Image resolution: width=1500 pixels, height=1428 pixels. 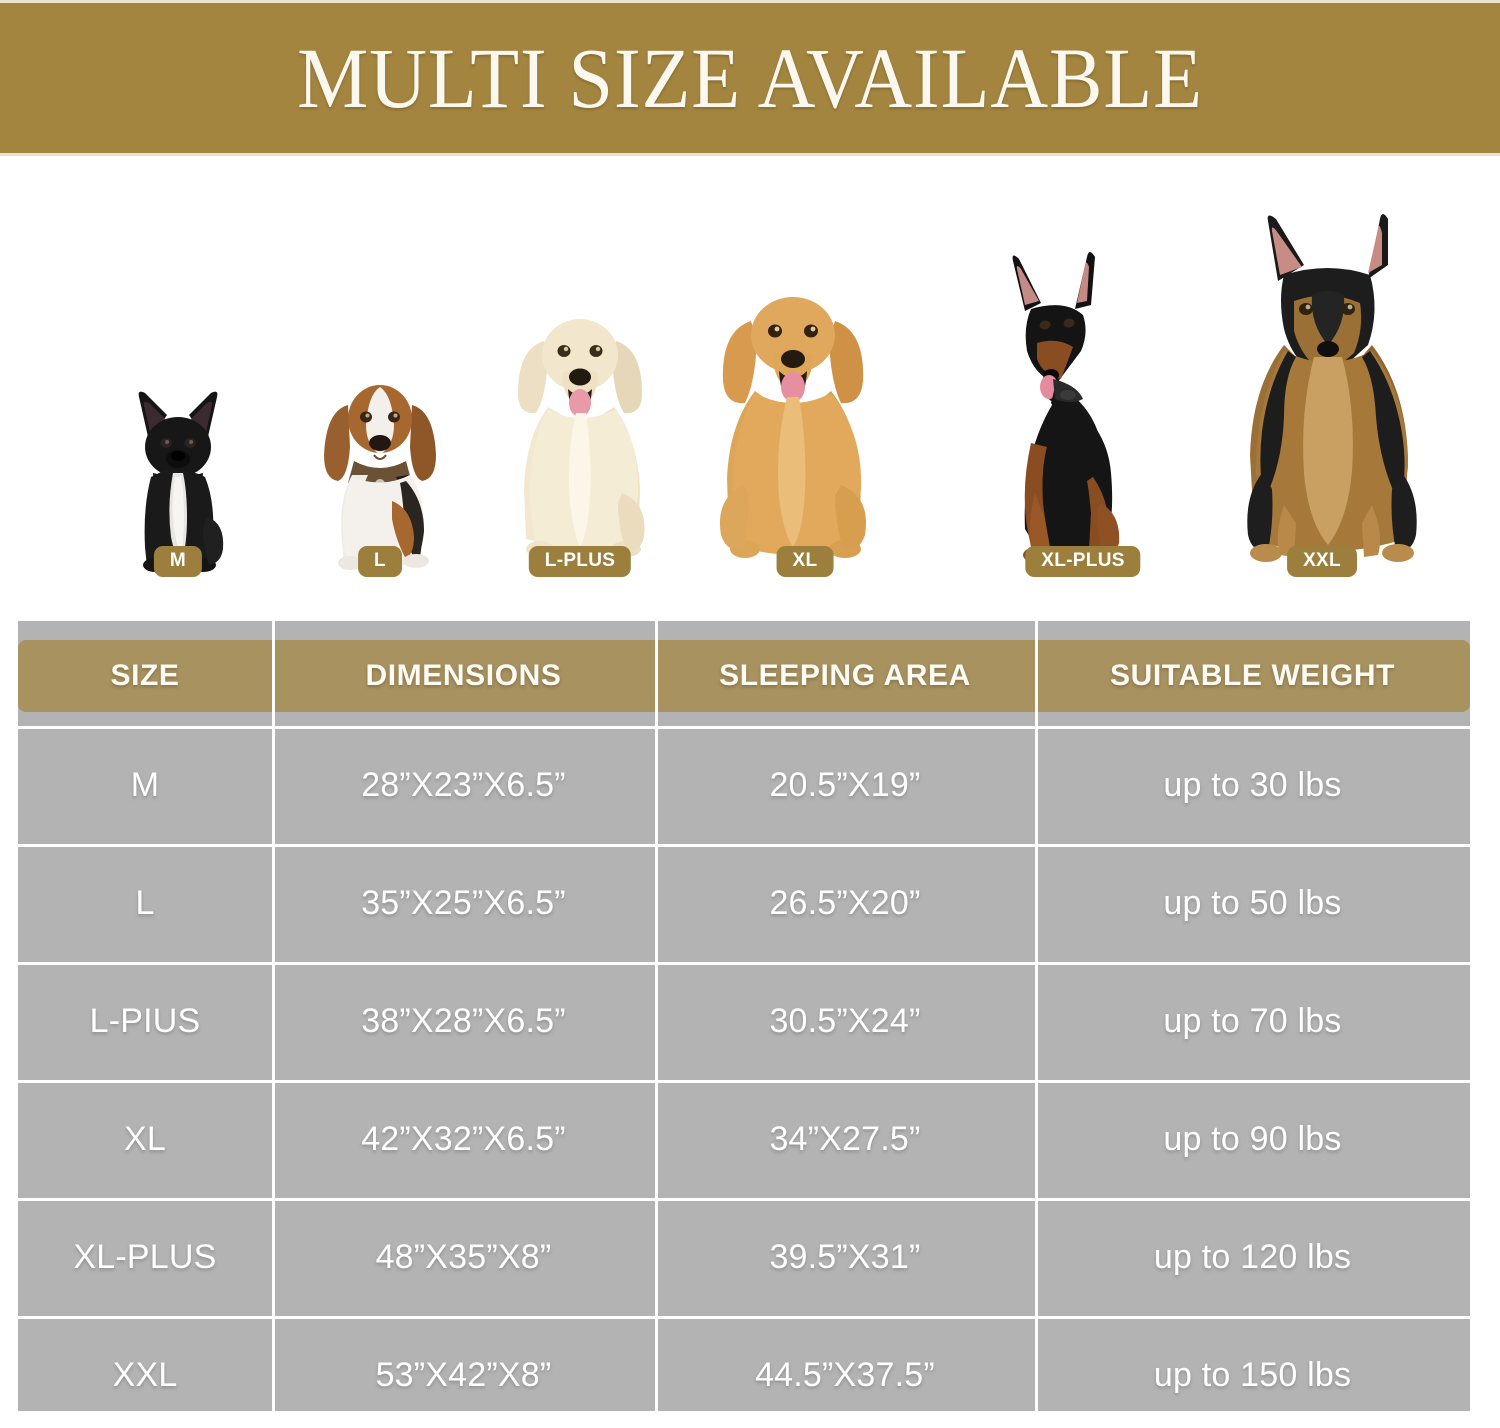 What do you see at coordinates (1252, 675) in the screenshot?
I see `column-header-suitable-weight: SUITABLE WEIGHT` at bounding box center [1252, 675].